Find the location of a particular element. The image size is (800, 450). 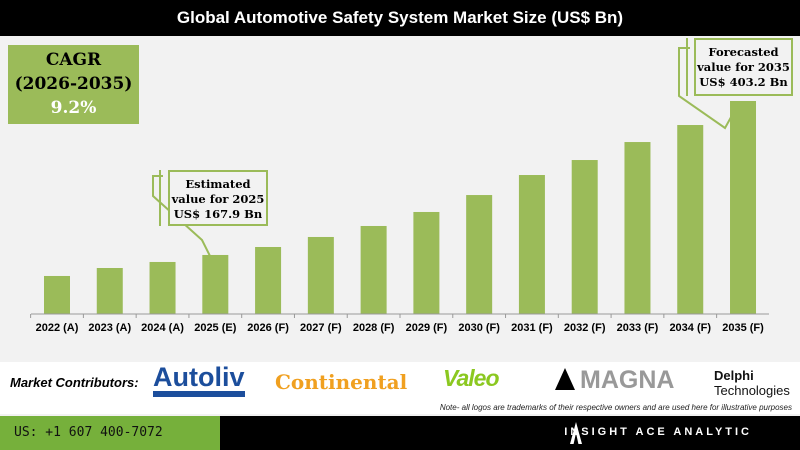

x-tick-label: 2032 (F) is located at coordinates (585, 328).